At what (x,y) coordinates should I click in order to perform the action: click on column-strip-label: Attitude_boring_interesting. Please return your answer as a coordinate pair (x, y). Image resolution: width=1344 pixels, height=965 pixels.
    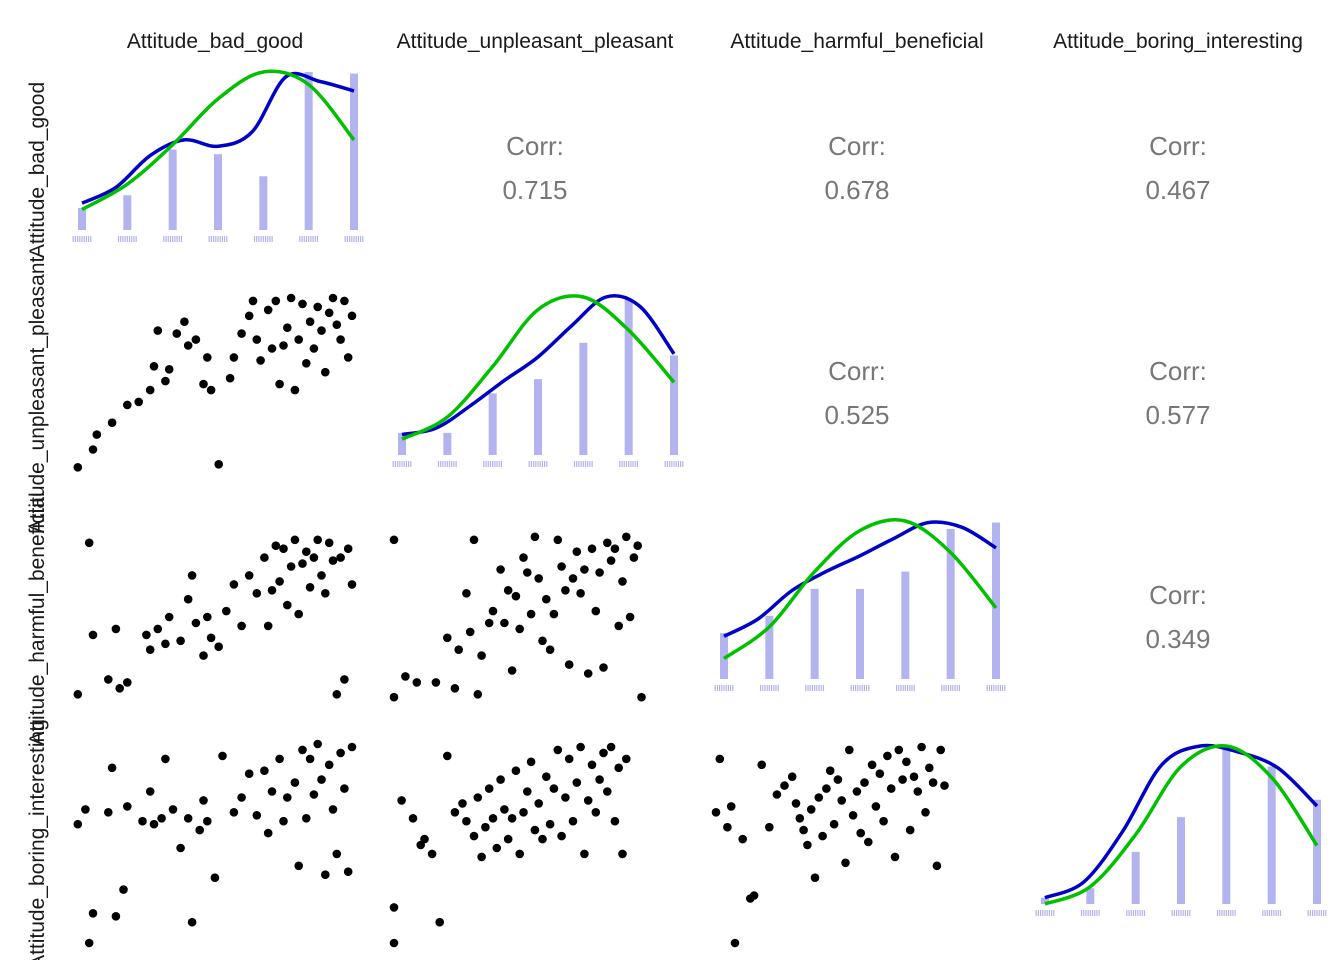
    Looking at the image, I should click on (1178, 41).